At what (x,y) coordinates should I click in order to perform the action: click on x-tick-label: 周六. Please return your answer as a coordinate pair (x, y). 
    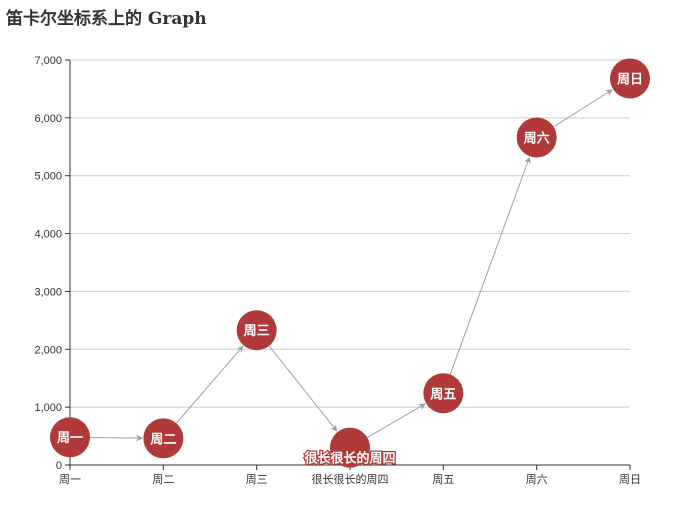
    Looking at the image, I should click on (537, 479).